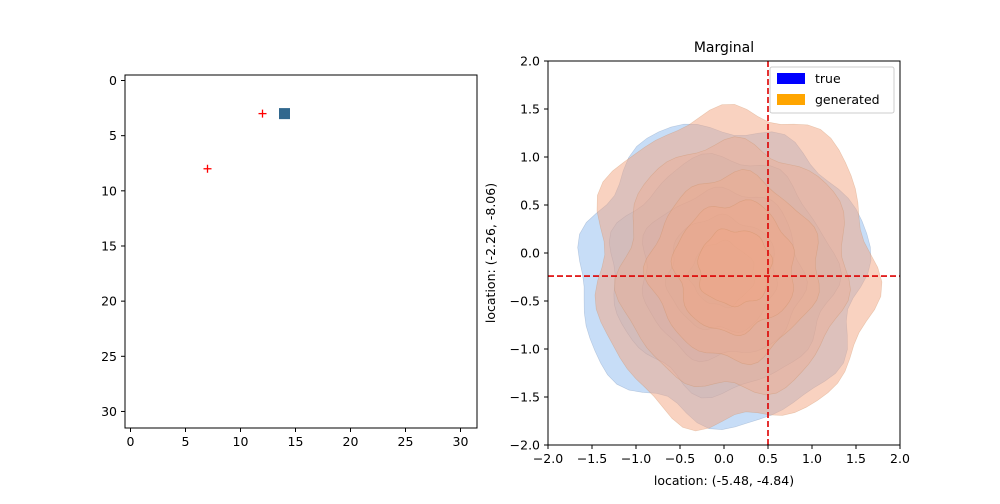 This screenshot has width=1000, height=504. I want to click on image-cell, so click(284, 114).